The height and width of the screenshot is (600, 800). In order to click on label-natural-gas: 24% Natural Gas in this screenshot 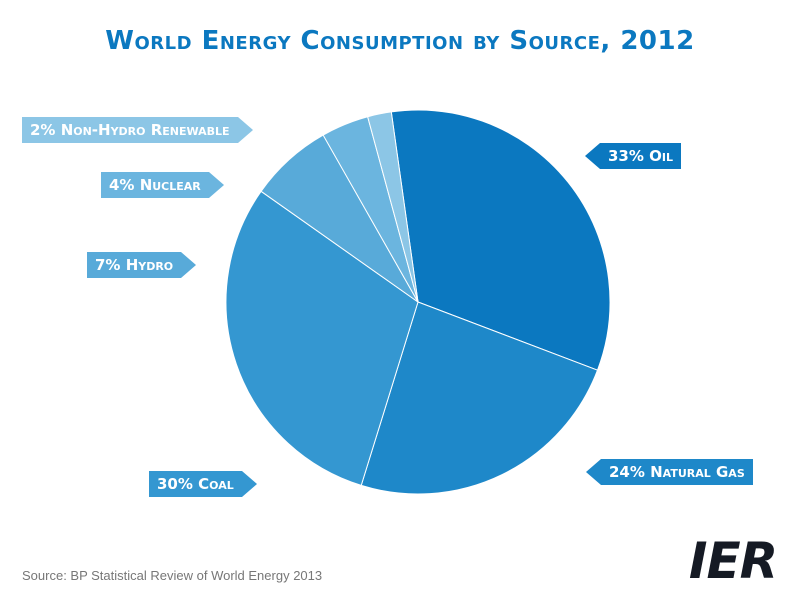, I will do `click(669, 472)`.